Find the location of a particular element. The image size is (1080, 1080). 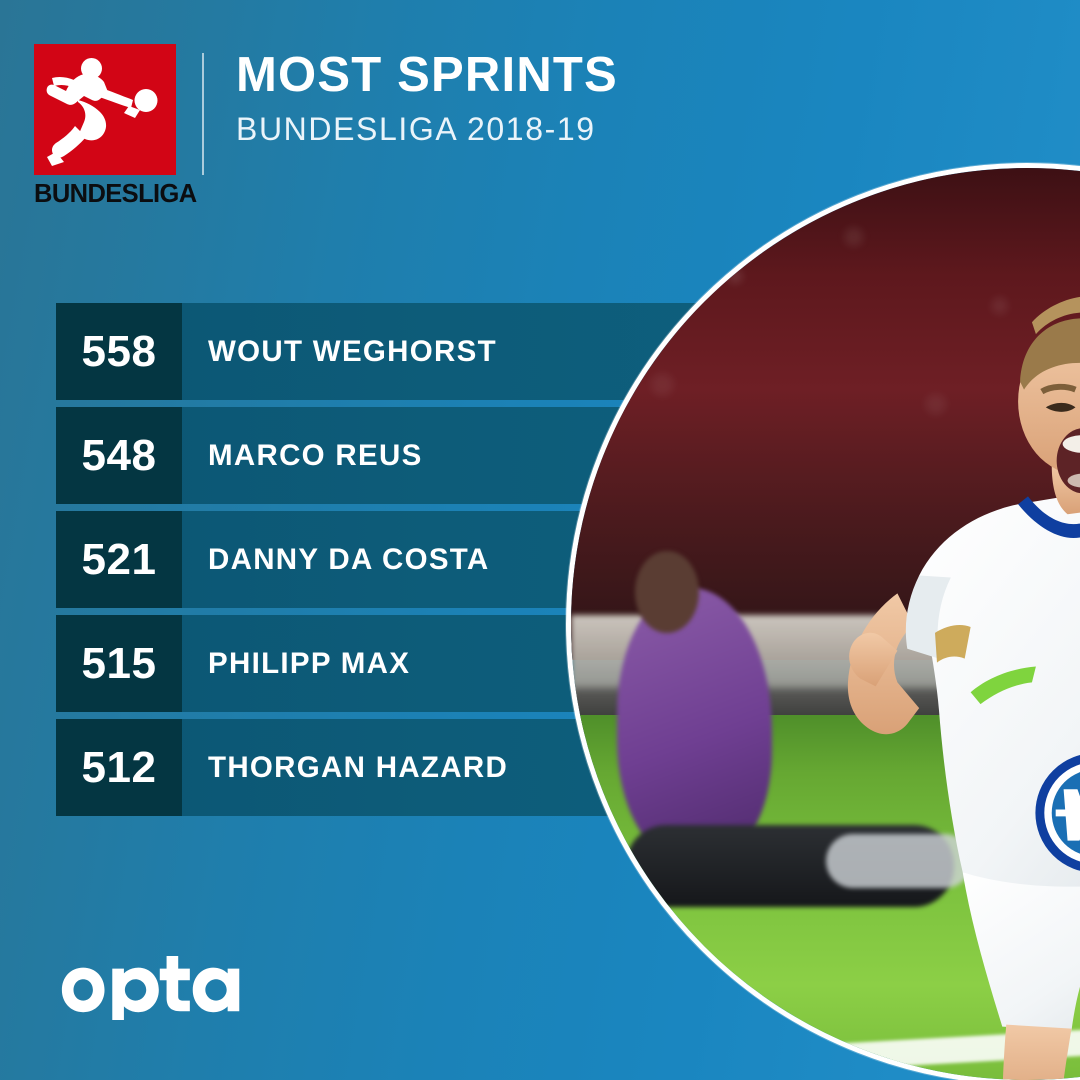

background-prone-player-shorts is located at coordinates (899, 861).